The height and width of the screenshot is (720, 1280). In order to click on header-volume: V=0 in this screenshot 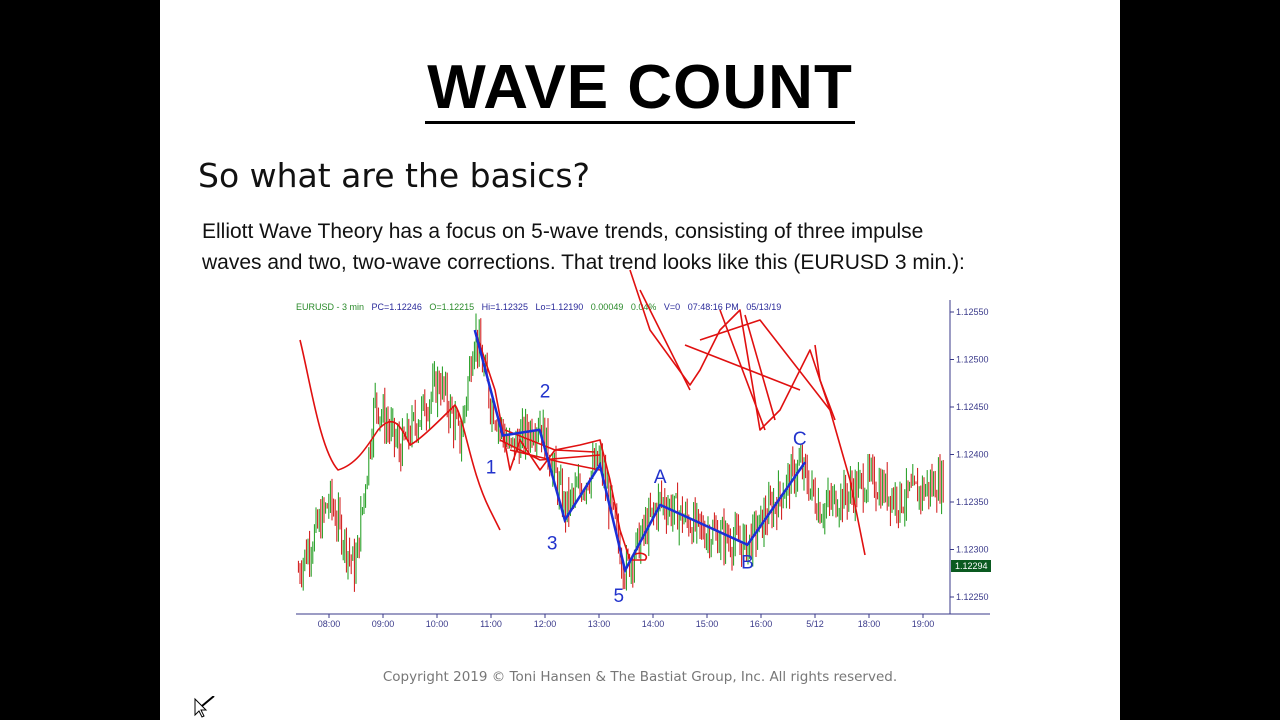, I will do `click(672, 307)`.